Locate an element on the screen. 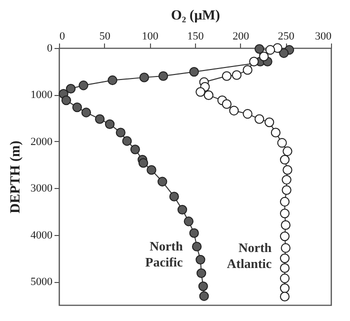  x-tick-label: 250 is located at coordinates (286, 36).